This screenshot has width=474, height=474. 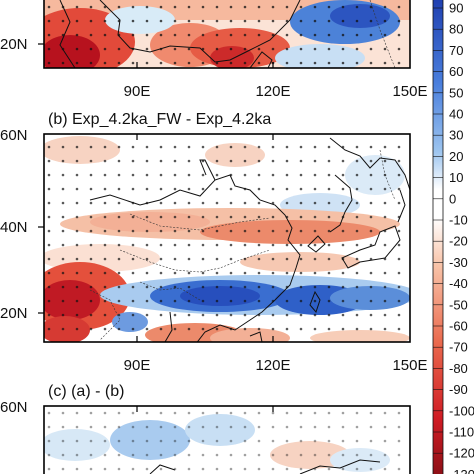 I want to click on colorbar-label: -90, so click(x=458, y=389).